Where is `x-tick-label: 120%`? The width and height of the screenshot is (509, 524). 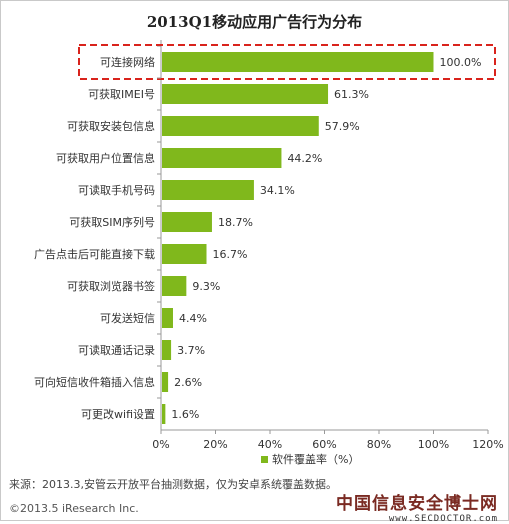 x-tick-label: 120% is located at coordinates (487, 444).